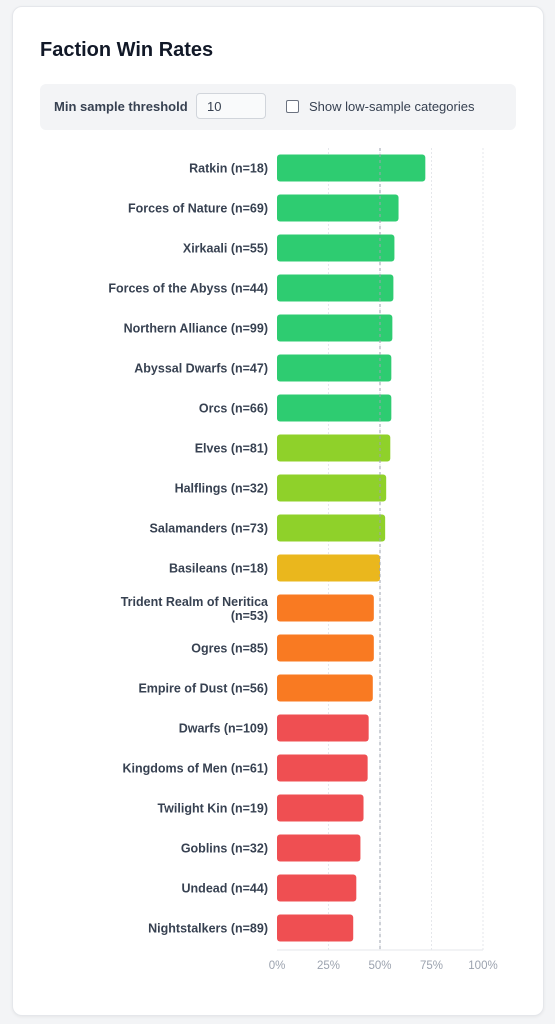 Image resolution: width=555 pixels, height=1024 pixels. Describe the element at coordinates (201, 369) in the screenshot. I see `category-label: Abyssal Dwarfs (n=47)` at that location.